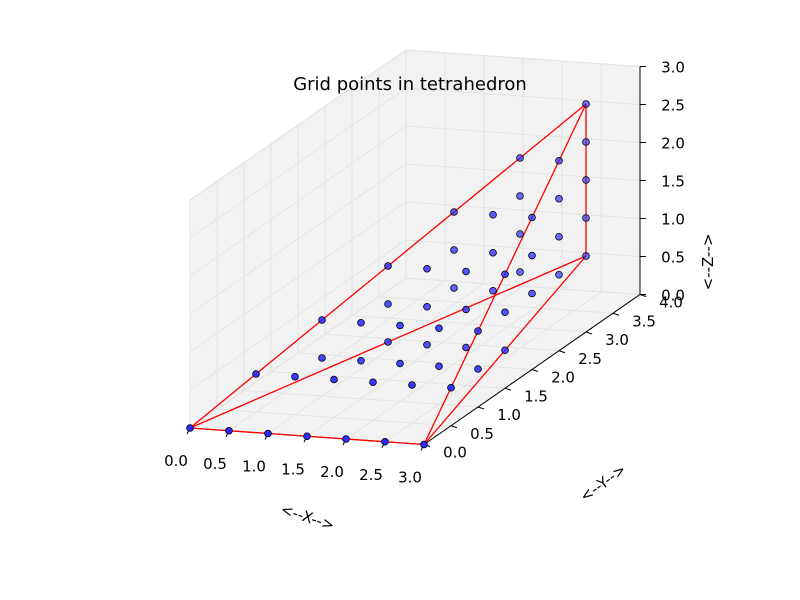 This screenshot has height=600, width=800. I want to click on z-tick-label: 2.5, so click(673, 106).